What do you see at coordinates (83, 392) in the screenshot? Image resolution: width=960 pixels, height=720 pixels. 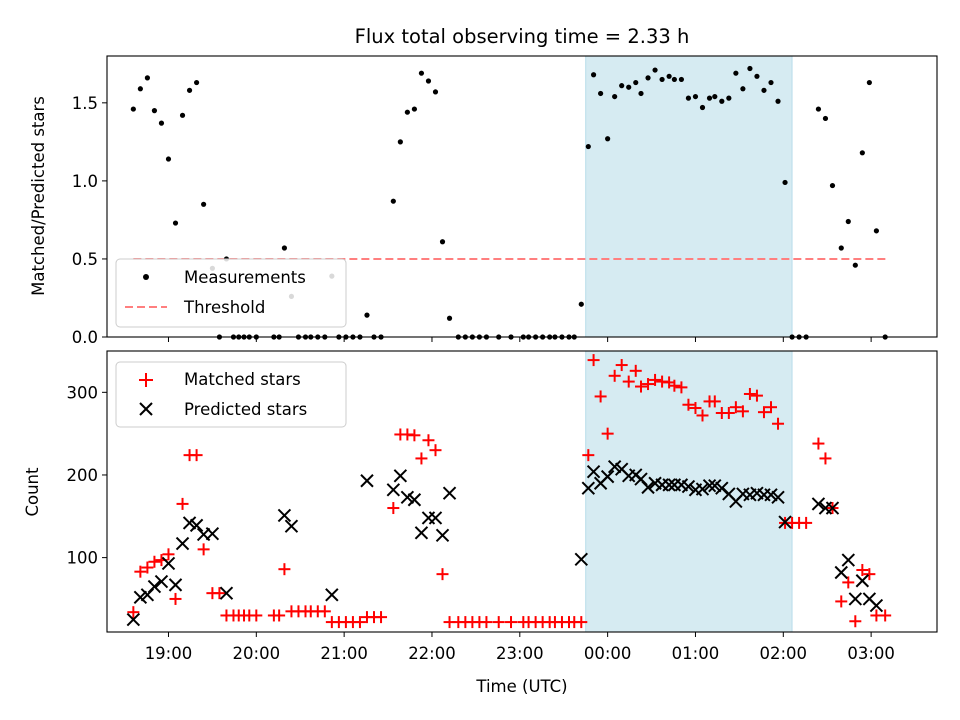 I see `y-tick-label: 300` at bounding box center [83, 392].